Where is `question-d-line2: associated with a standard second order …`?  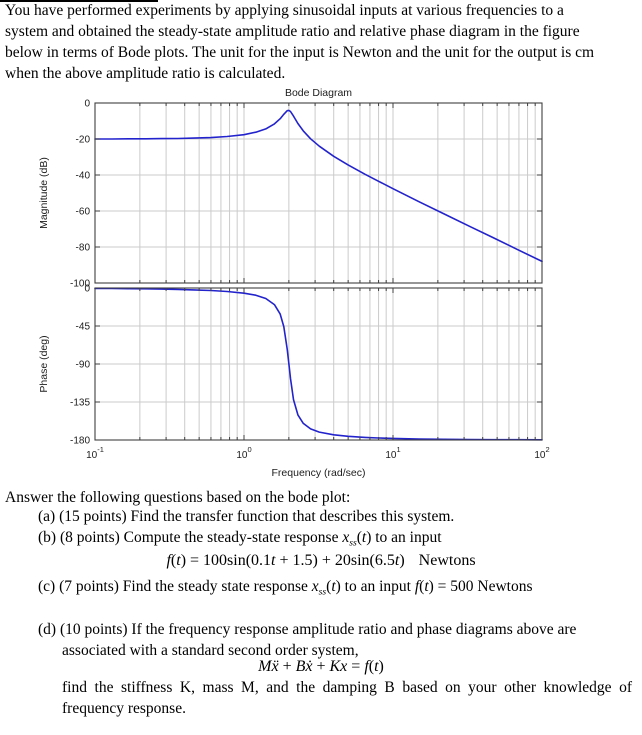 question-d-line2: associated with a standard second order … is located at coordinates (210, 650).